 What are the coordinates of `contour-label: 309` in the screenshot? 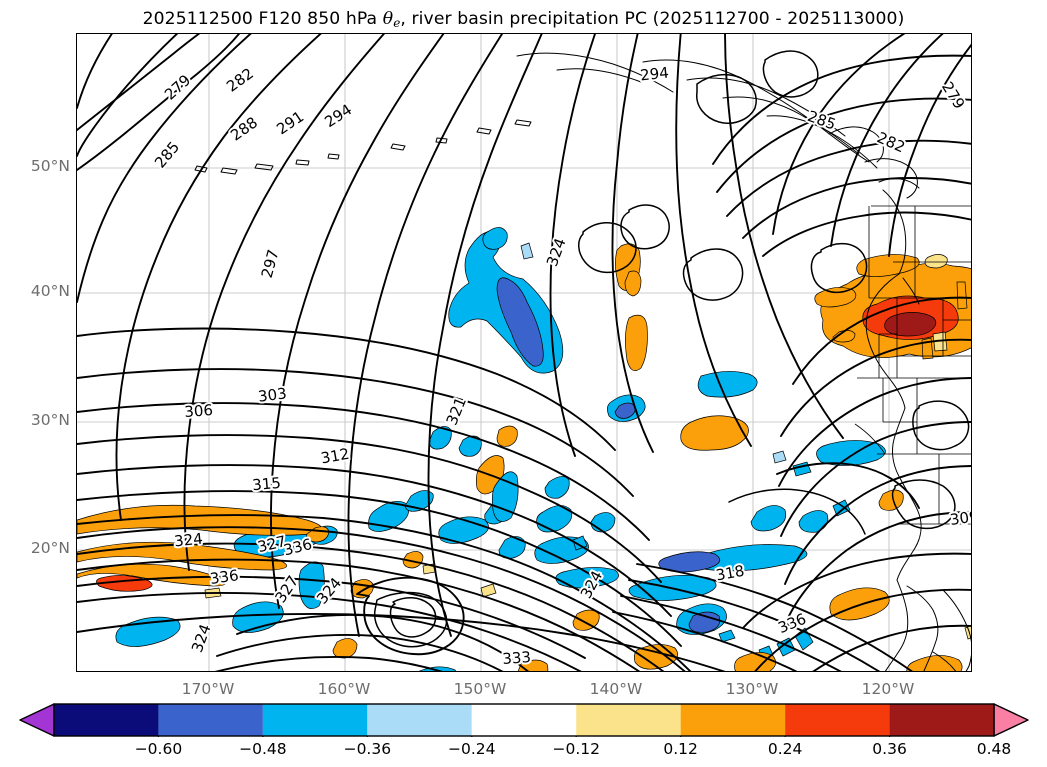 It's located at (960, 518).